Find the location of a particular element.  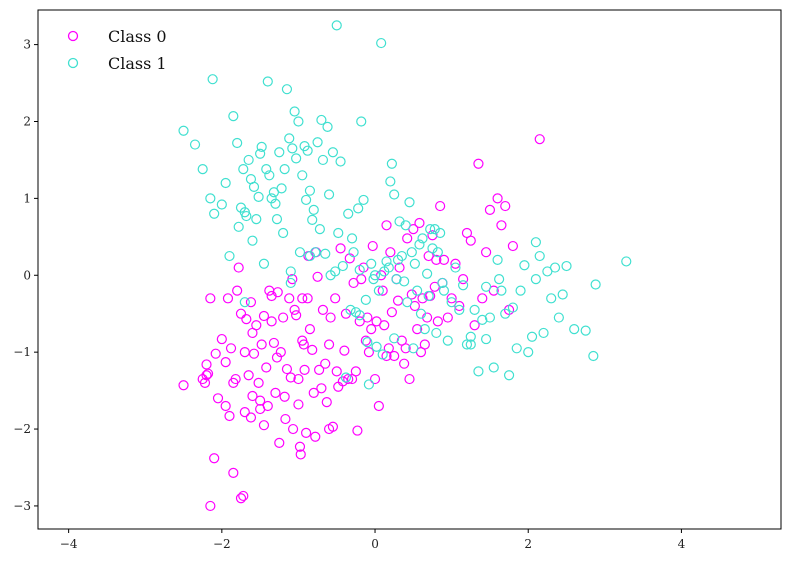

y-tick-label: −2 is located at coordinates (22, 429).